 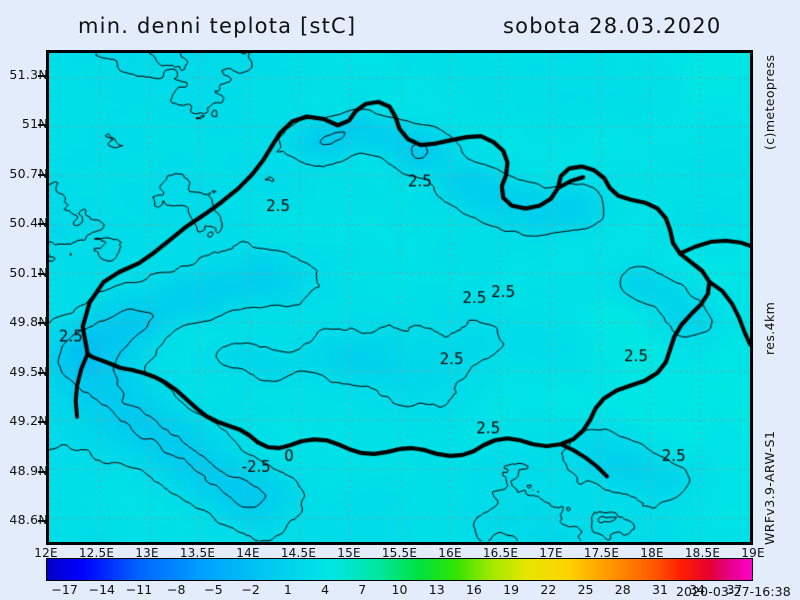 I want to click on colorbar-tick: −17, so click(x=64, y=589).